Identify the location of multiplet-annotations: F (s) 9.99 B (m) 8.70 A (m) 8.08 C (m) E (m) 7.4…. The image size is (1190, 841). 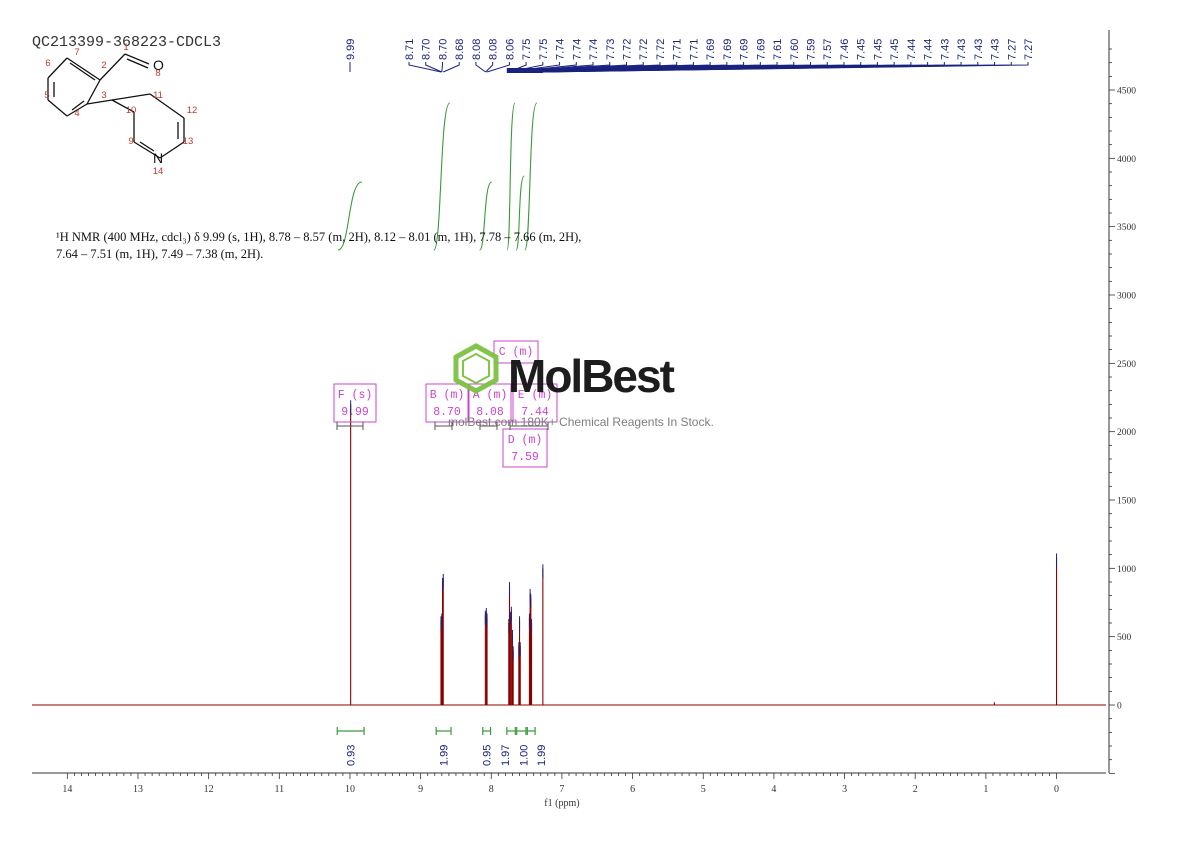
(445, 404).